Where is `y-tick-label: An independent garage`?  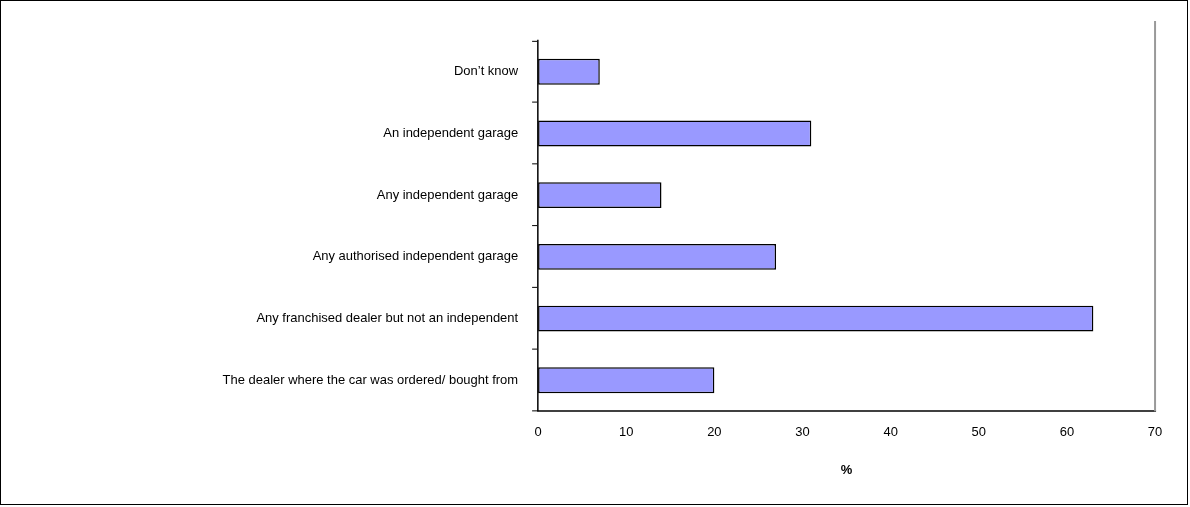 y-tick-label: An independent garage is located at coordinates (451, 132).